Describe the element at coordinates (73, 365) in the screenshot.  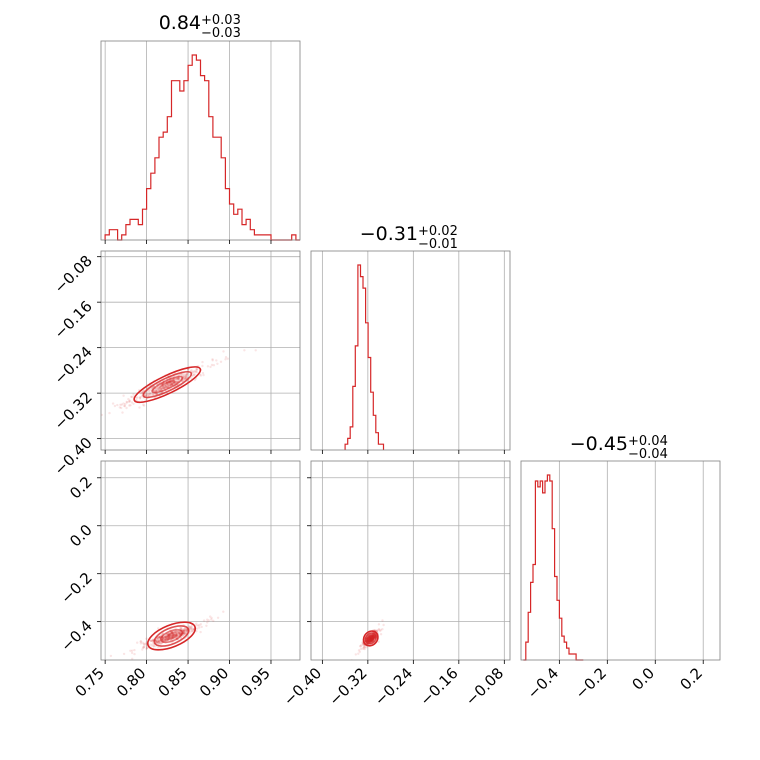
I see `y-tick-label-2: −0.24` at that location.